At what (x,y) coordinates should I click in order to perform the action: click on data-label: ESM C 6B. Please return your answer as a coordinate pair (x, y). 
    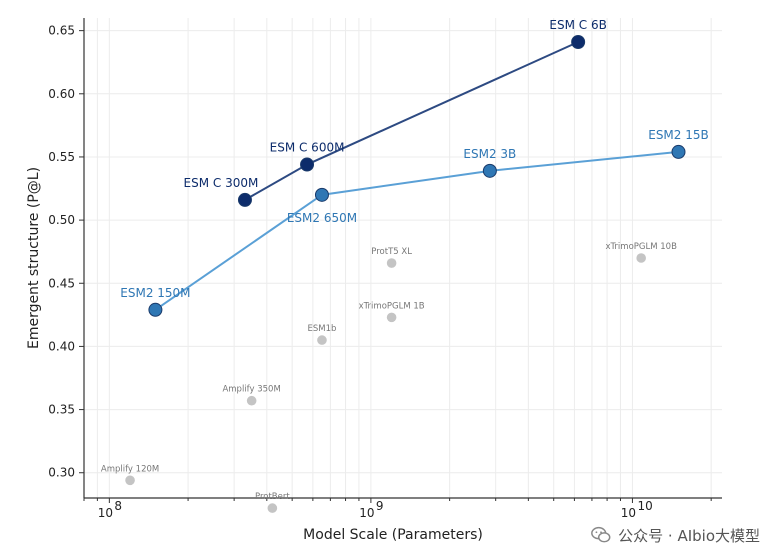
    Looking at the image, I should click on (577, 25).